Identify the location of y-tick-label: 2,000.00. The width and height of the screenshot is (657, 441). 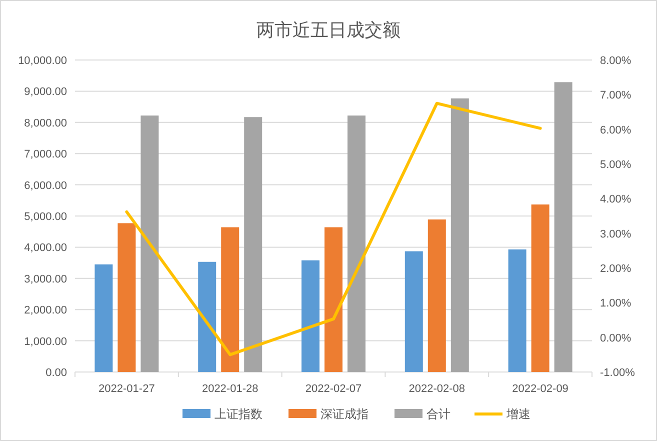
(45, 310).